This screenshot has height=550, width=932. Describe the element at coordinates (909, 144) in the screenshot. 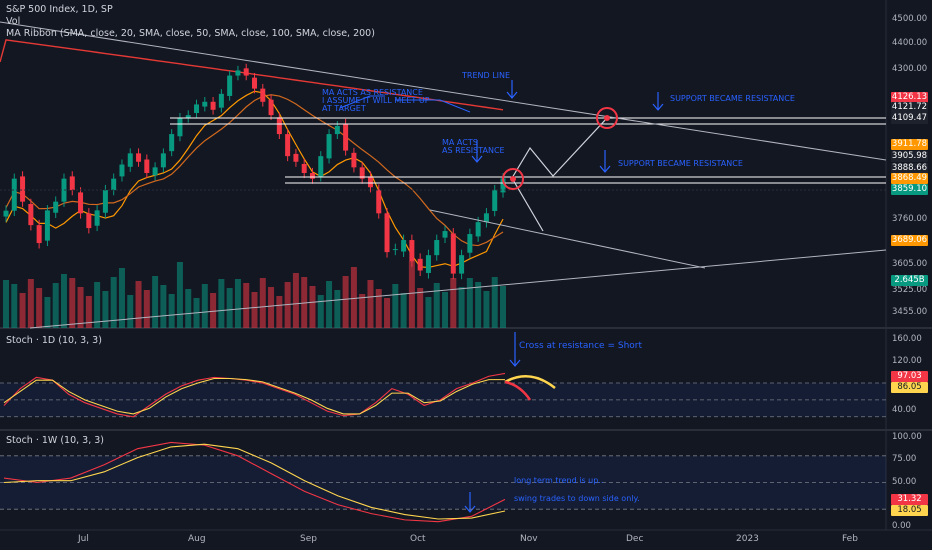

I see `price-tag: 3911.78` at that location.